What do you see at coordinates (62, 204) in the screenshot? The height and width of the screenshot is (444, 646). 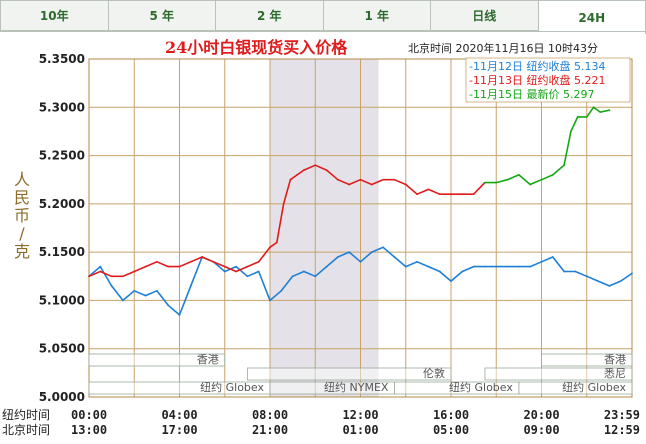 I see `y-tick-label: 5.2000` at bounding box center [62, 204].